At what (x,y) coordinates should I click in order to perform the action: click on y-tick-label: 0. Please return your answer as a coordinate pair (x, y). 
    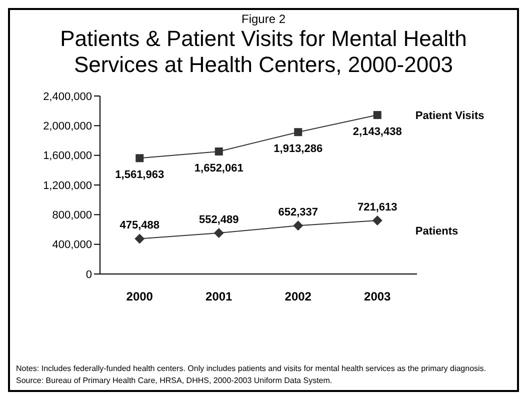
    Looking at the image, I should click on (89, 274).